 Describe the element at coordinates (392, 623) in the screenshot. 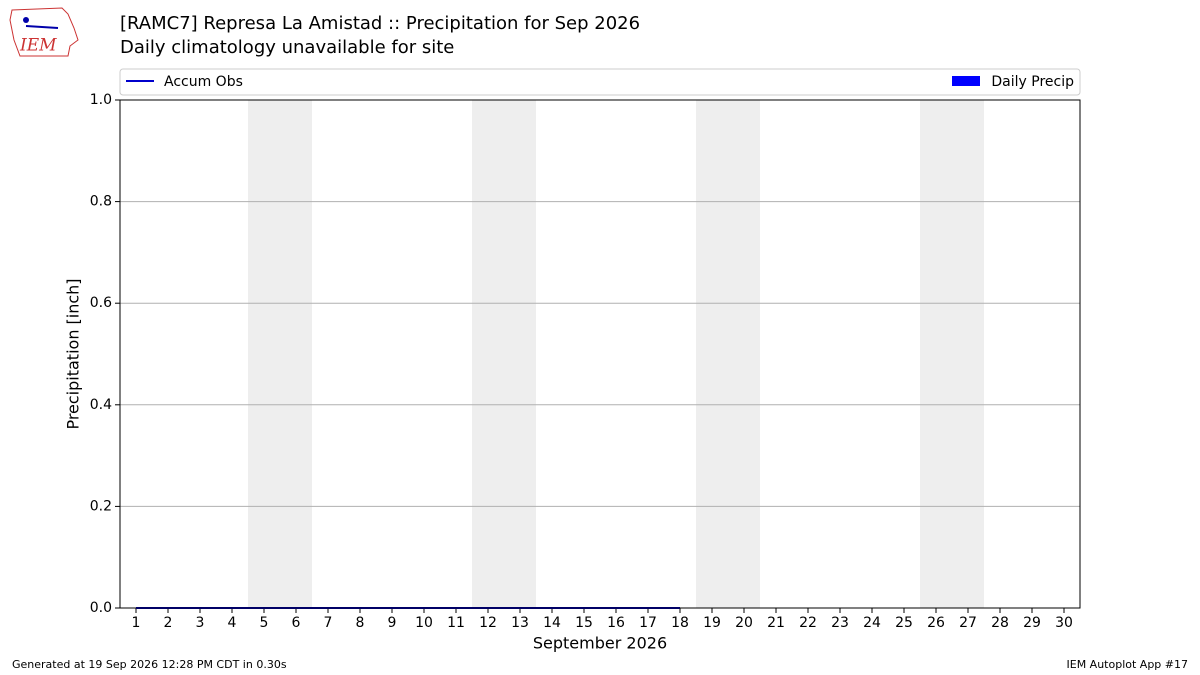

I see `x-tick-label: 9` at that location.